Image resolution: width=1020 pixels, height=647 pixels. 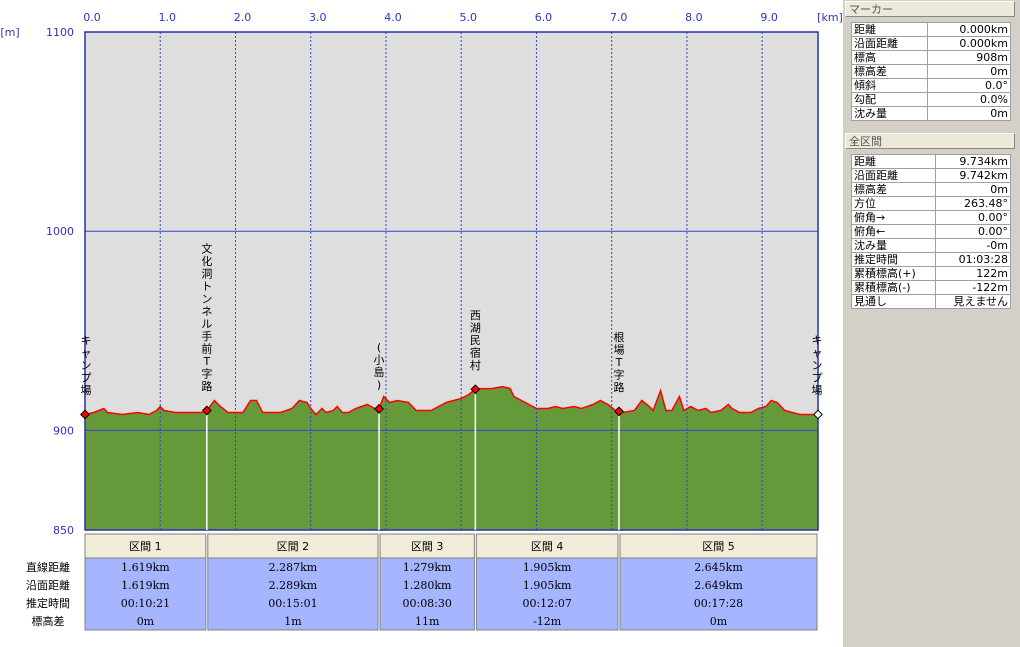 I want to click on total-info-value: 122m, so click(x=973, y=273).